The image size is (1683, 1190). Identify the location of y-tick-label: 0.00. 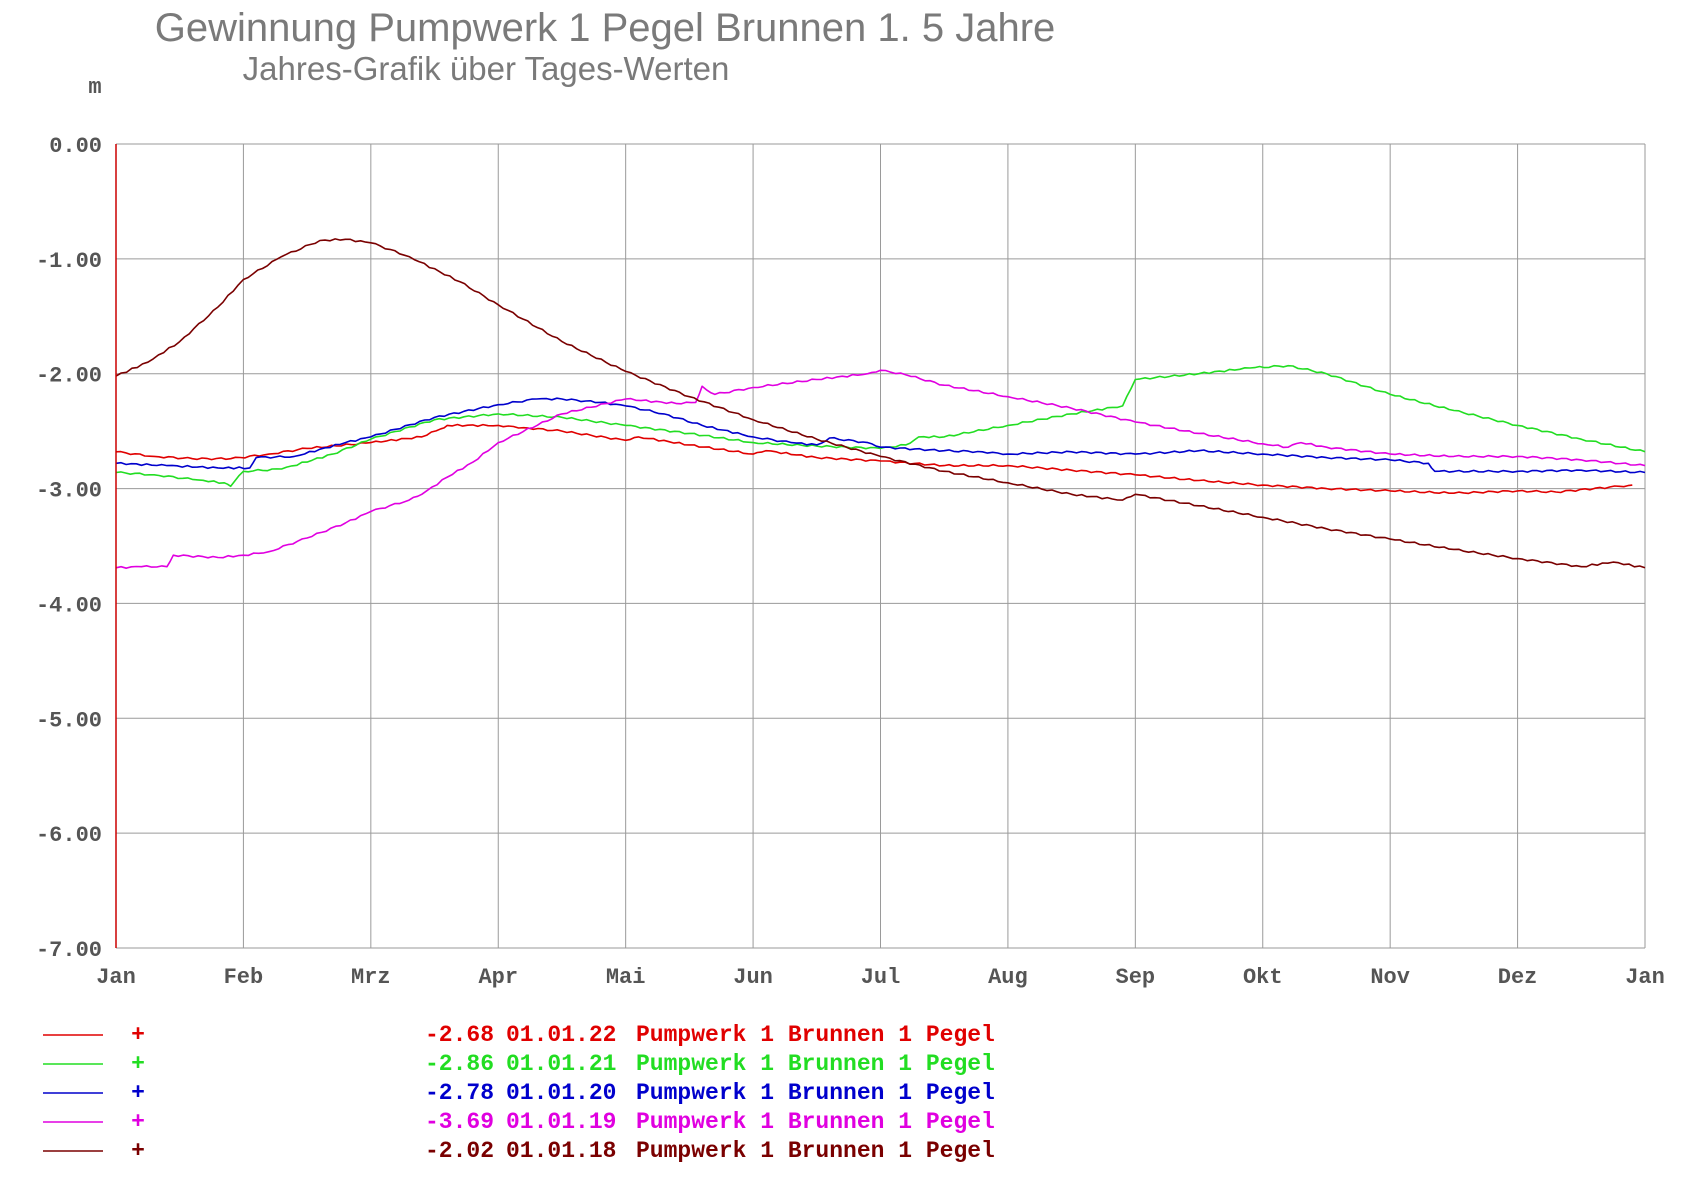
(75, 146).